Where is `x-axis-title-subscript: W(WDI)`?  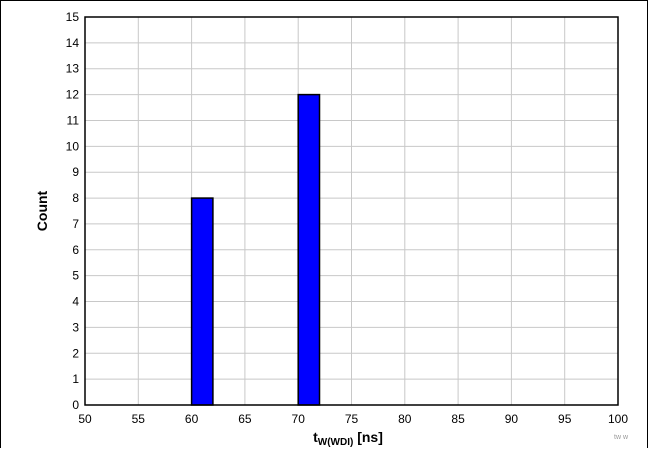 x-axis-title-subscript: W(WDI) is located at coordinates (336, 442).